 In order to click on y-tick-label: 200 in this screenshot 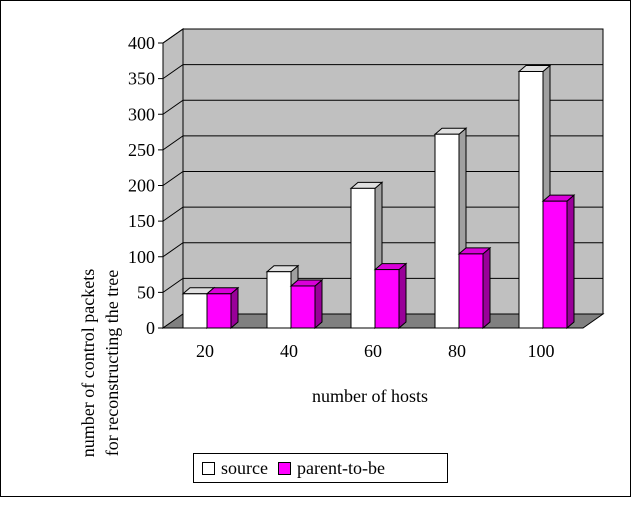, I will do `click(141, 186)`.